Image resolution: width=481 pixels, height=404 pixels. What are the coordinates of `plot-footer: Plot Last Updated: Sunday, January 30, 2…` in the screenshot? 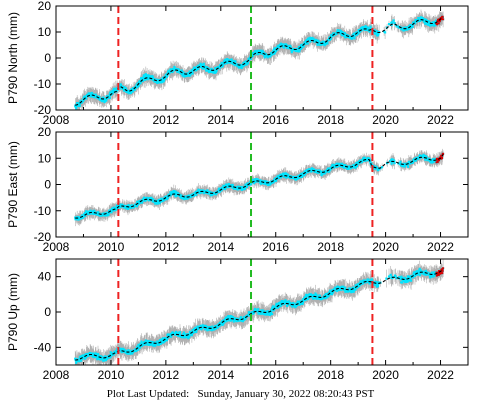 It's located at (240, 394).